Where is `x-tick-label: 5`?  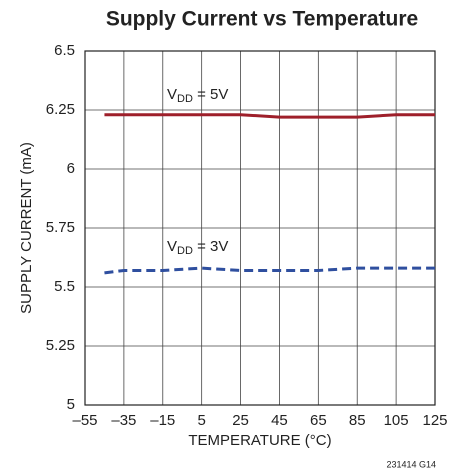
x-tick-label: 5 is located at coordinates (201, 420).